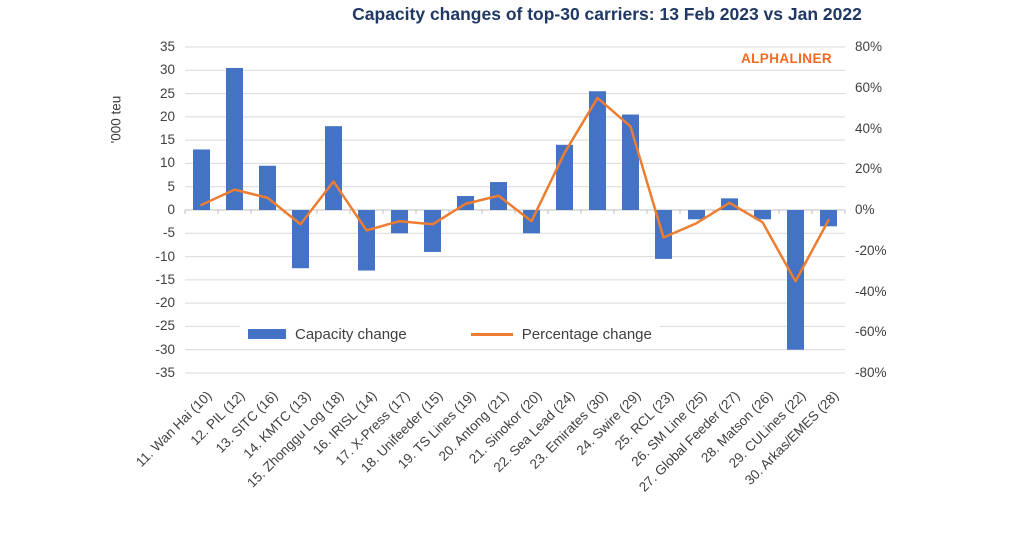 The width and height of the screenshot is (1024, 536). What do you see at coordinates (165, 349) in the screenshot?
I see `left-axis-tick-label: -30` at bounding box center [165, 349].